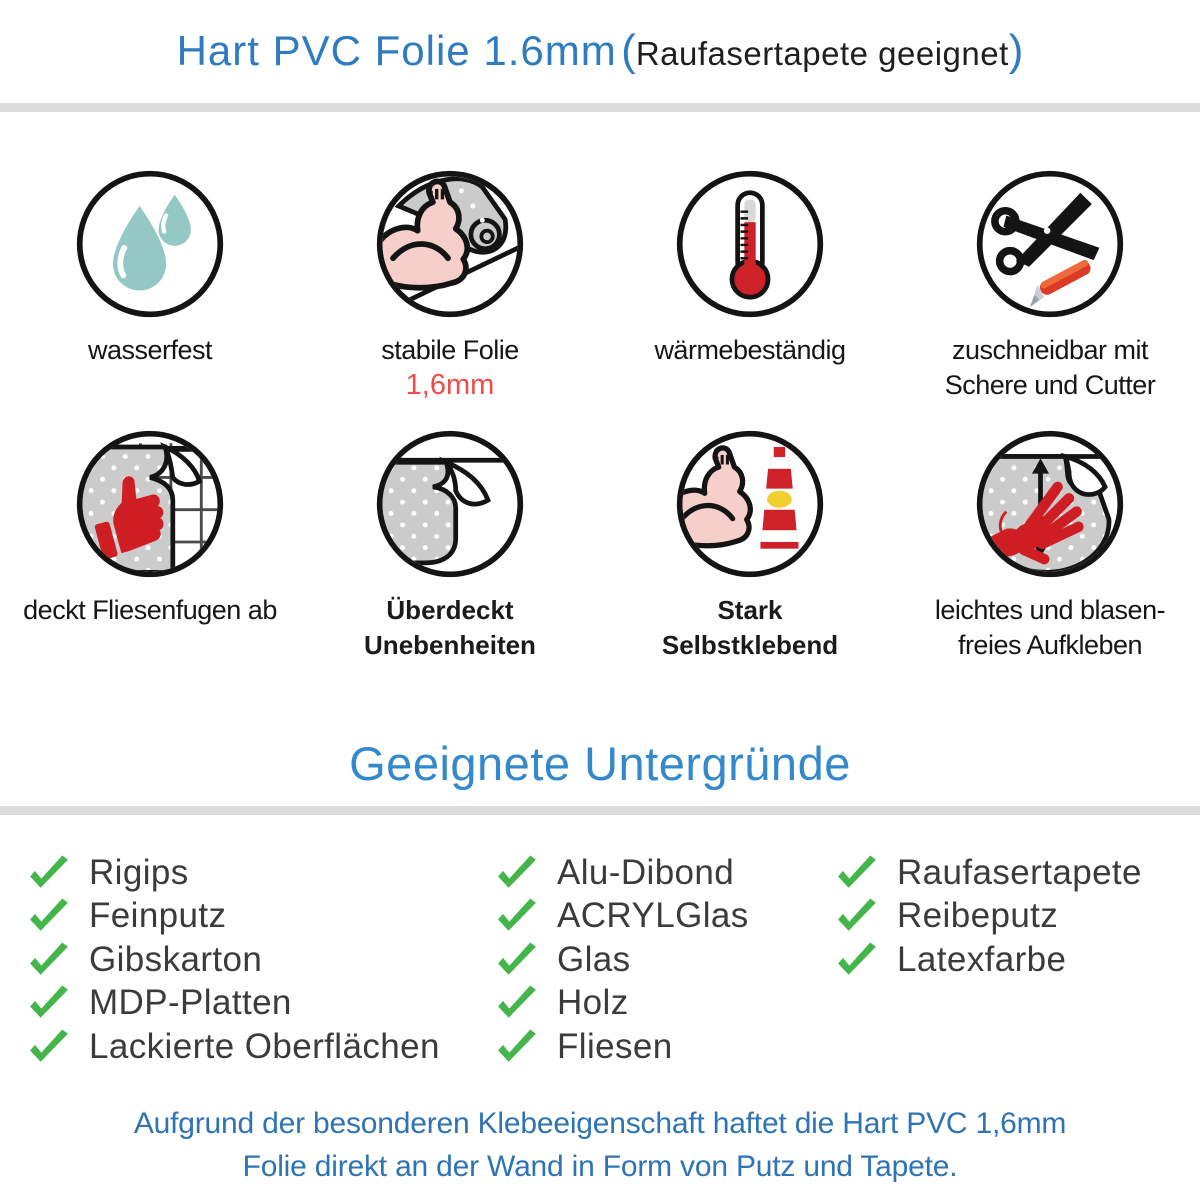  Describe the element at coordinates (150, 610) in the screenshot. I see `feature-label: deckt Fliesenfugen ab` at that location.